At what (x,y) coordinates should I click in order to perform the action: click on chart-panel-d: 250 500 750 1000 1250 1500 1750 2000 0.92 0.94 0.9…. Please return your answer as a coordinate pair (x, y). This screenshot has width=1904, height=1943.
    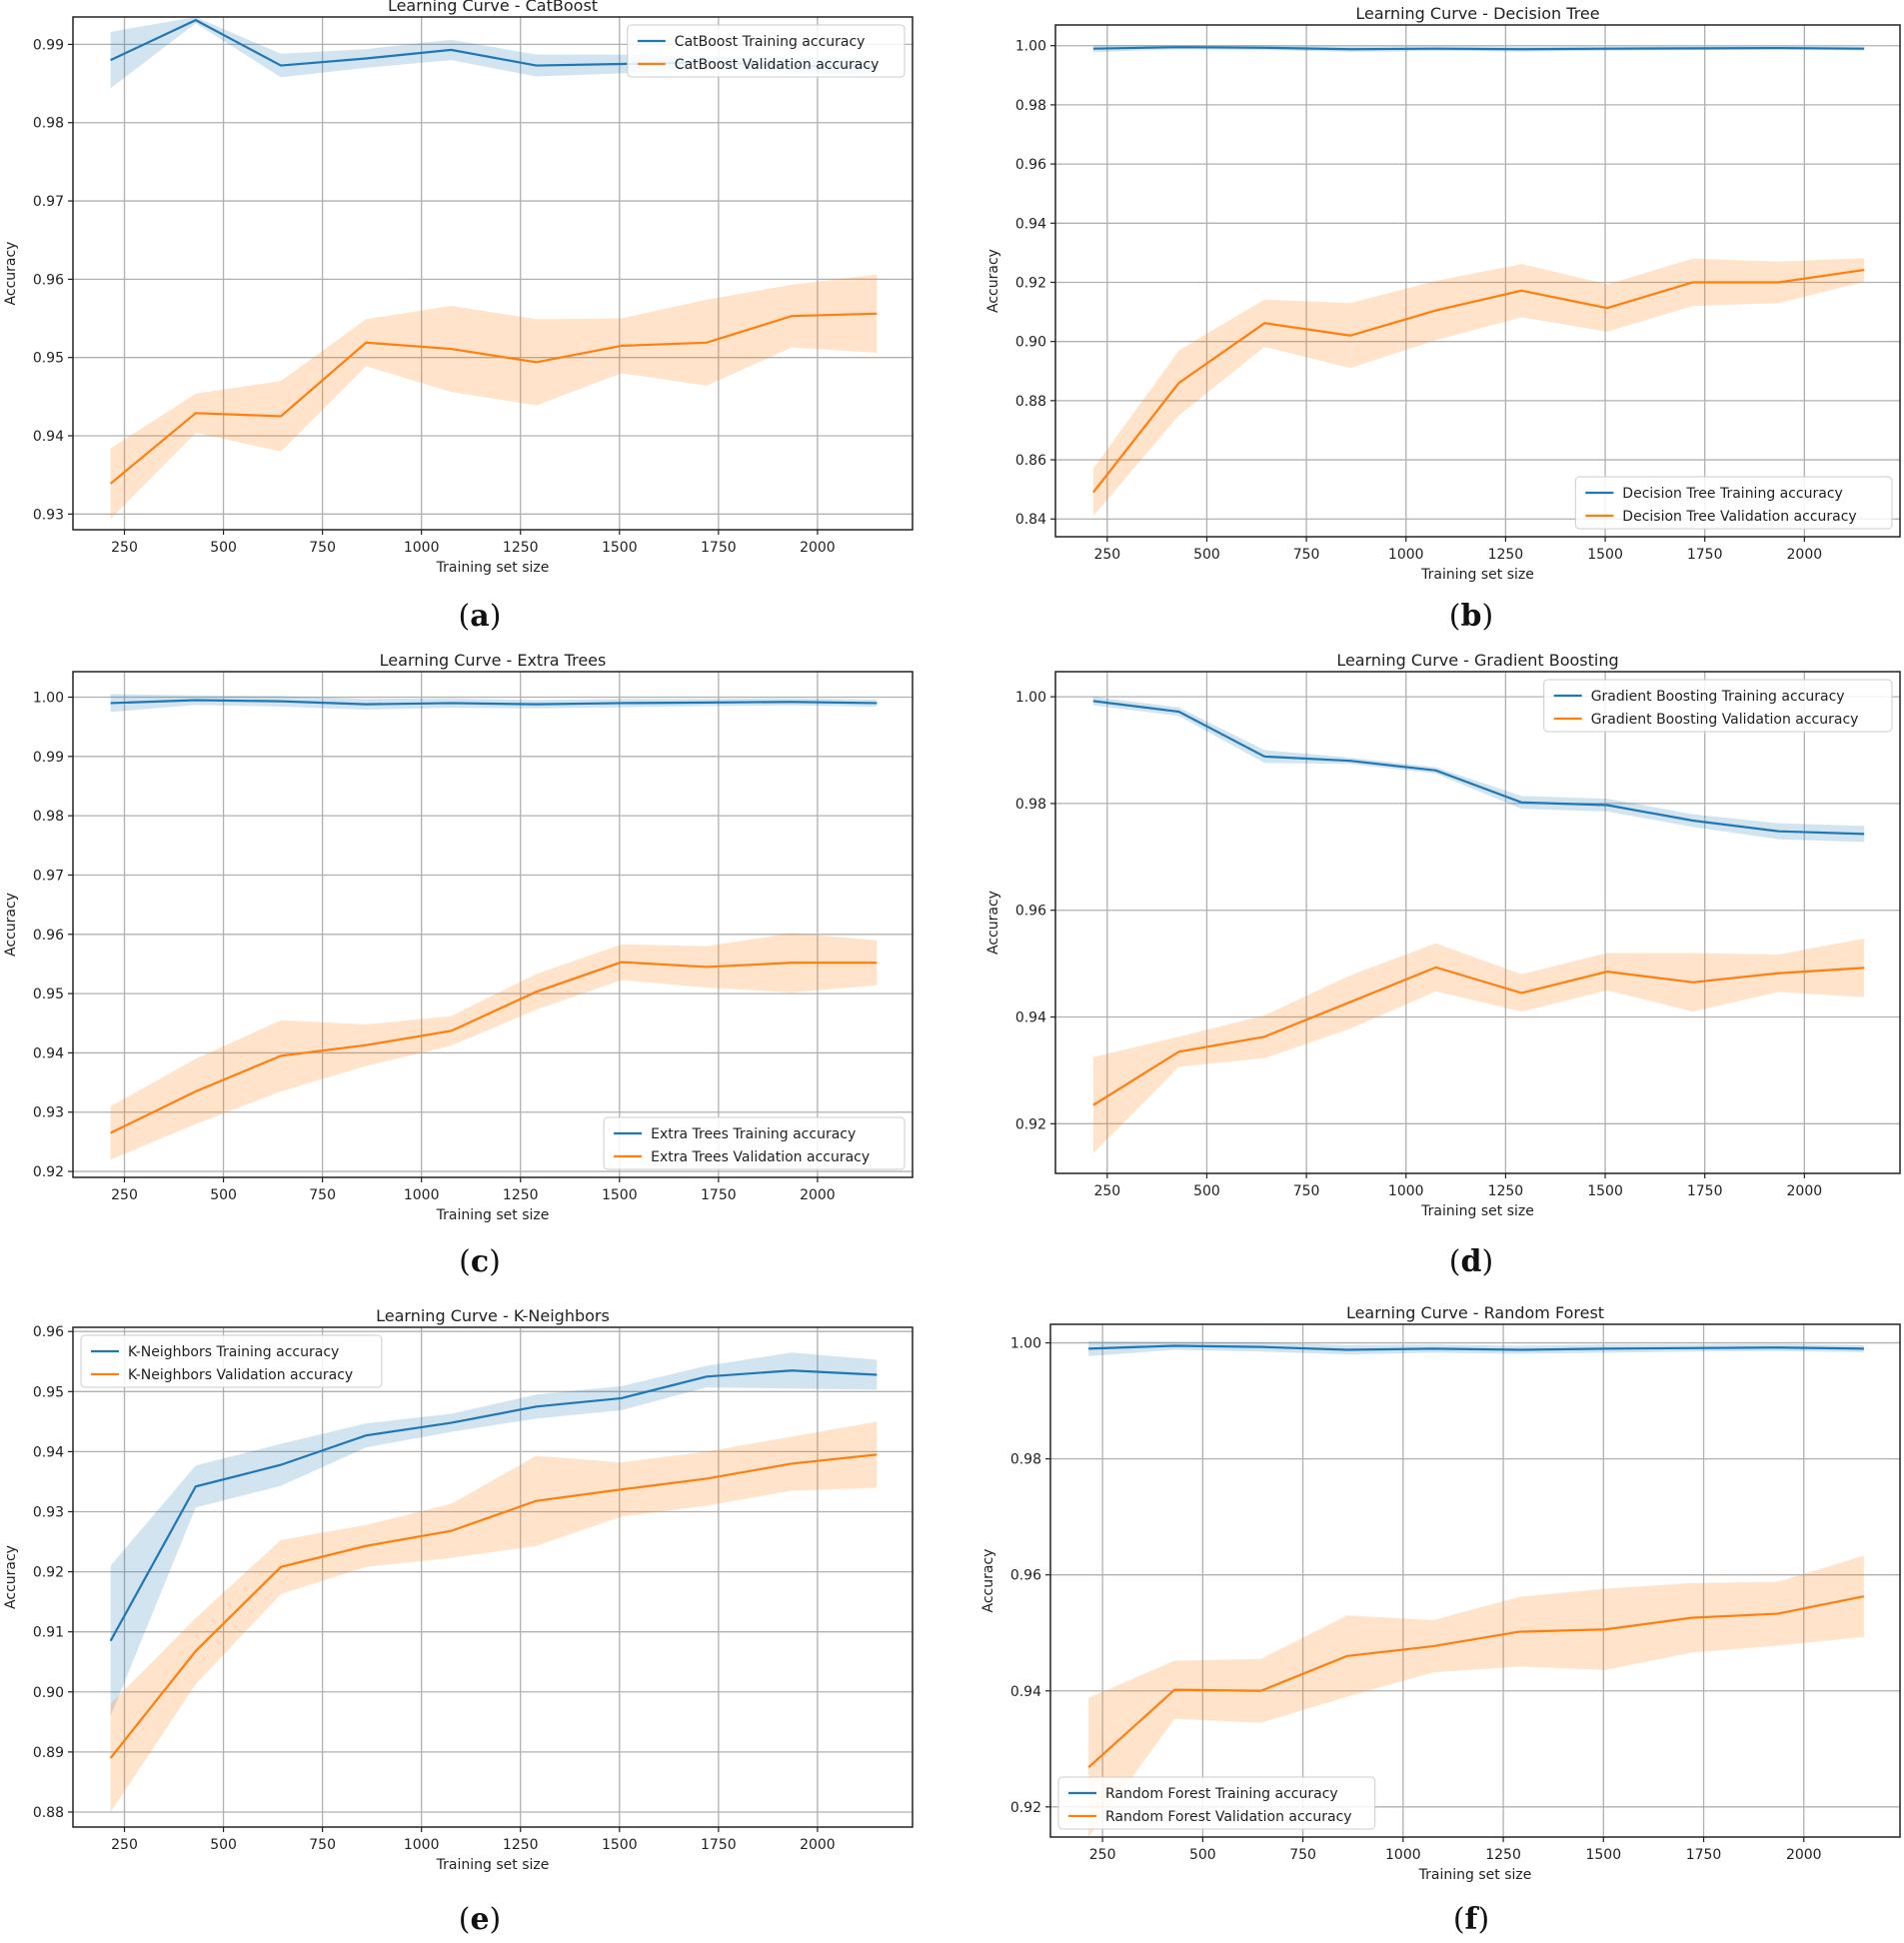
    Looking at the image, I should click on (1443, 935).